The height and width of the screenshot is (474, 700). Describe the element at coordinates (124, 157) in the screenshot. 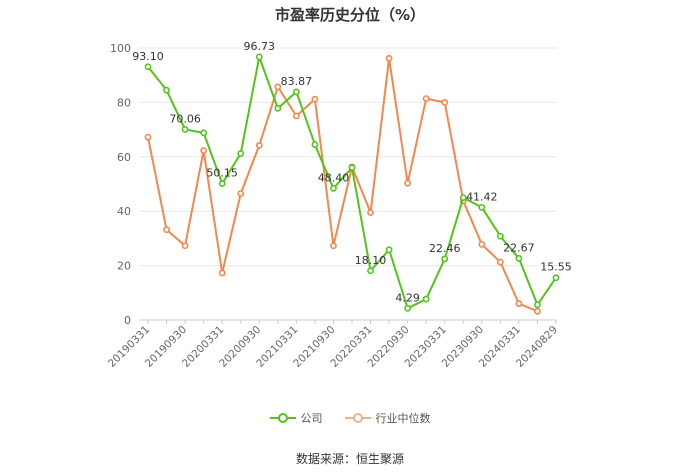

I see `y-tick-label: 60` at that location.